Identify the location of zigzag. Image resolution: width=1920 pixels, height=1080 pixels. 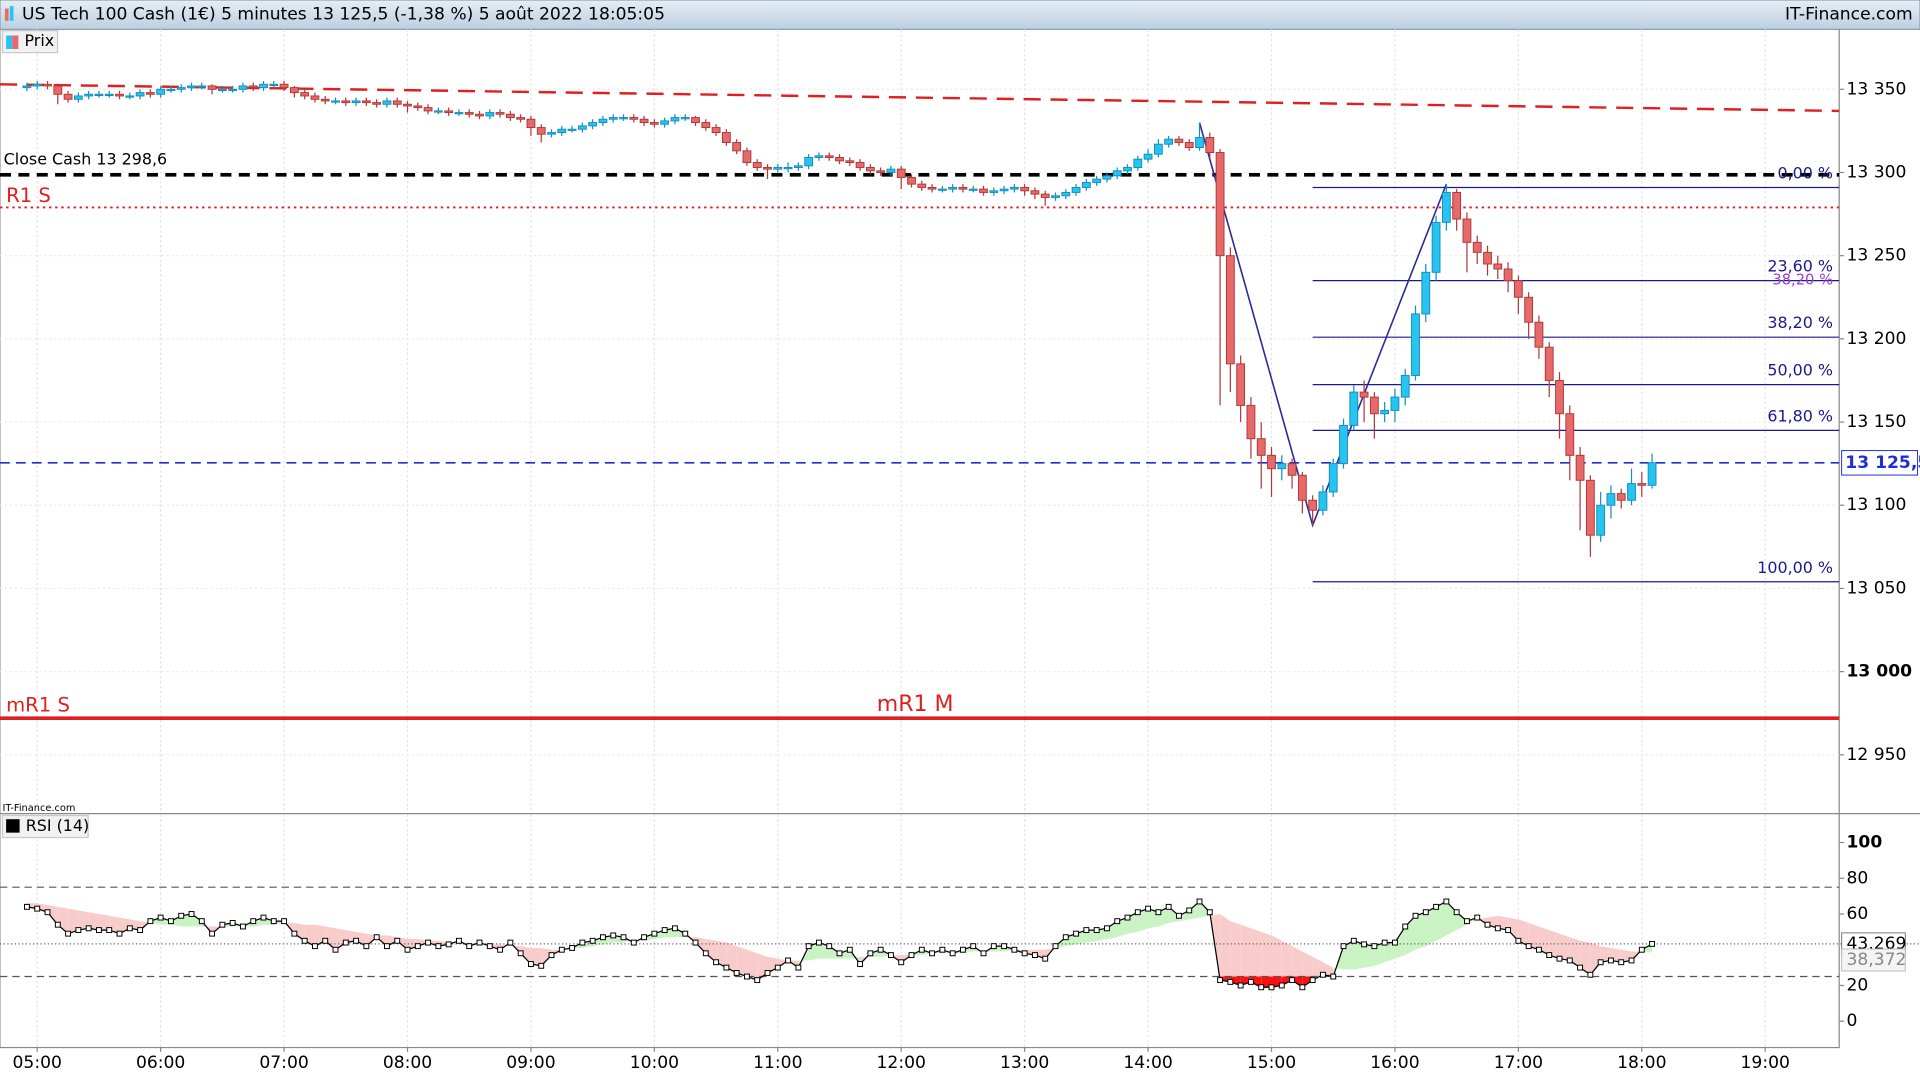
(1323, 325).